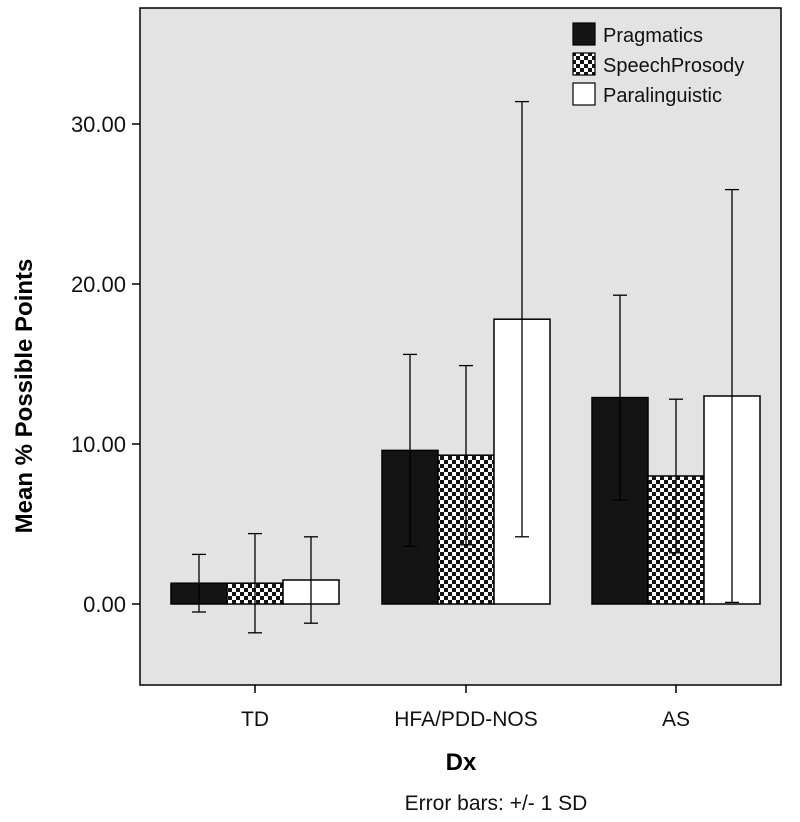 Image resolution: width=800 pixels, height=822 pixels. Describe the element at coordinates (461, 762) in the screenshot. I see `x-axis-title: Dx` at that location.